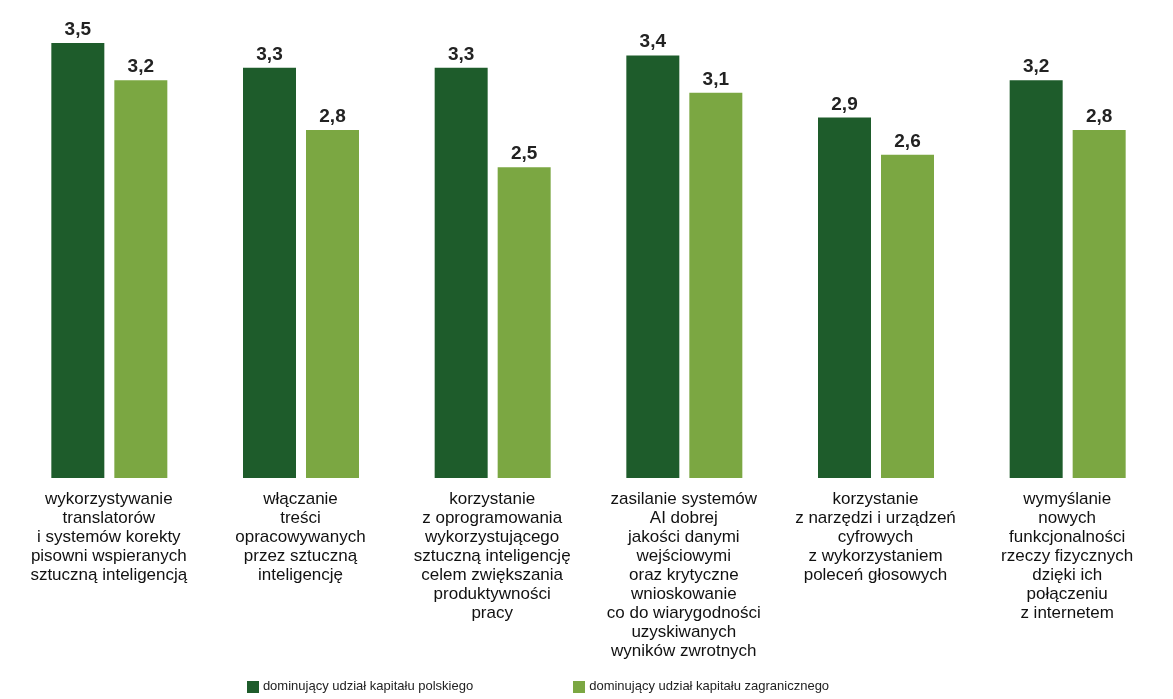  I want to click on data-label: 2,5, so click(524, 153).